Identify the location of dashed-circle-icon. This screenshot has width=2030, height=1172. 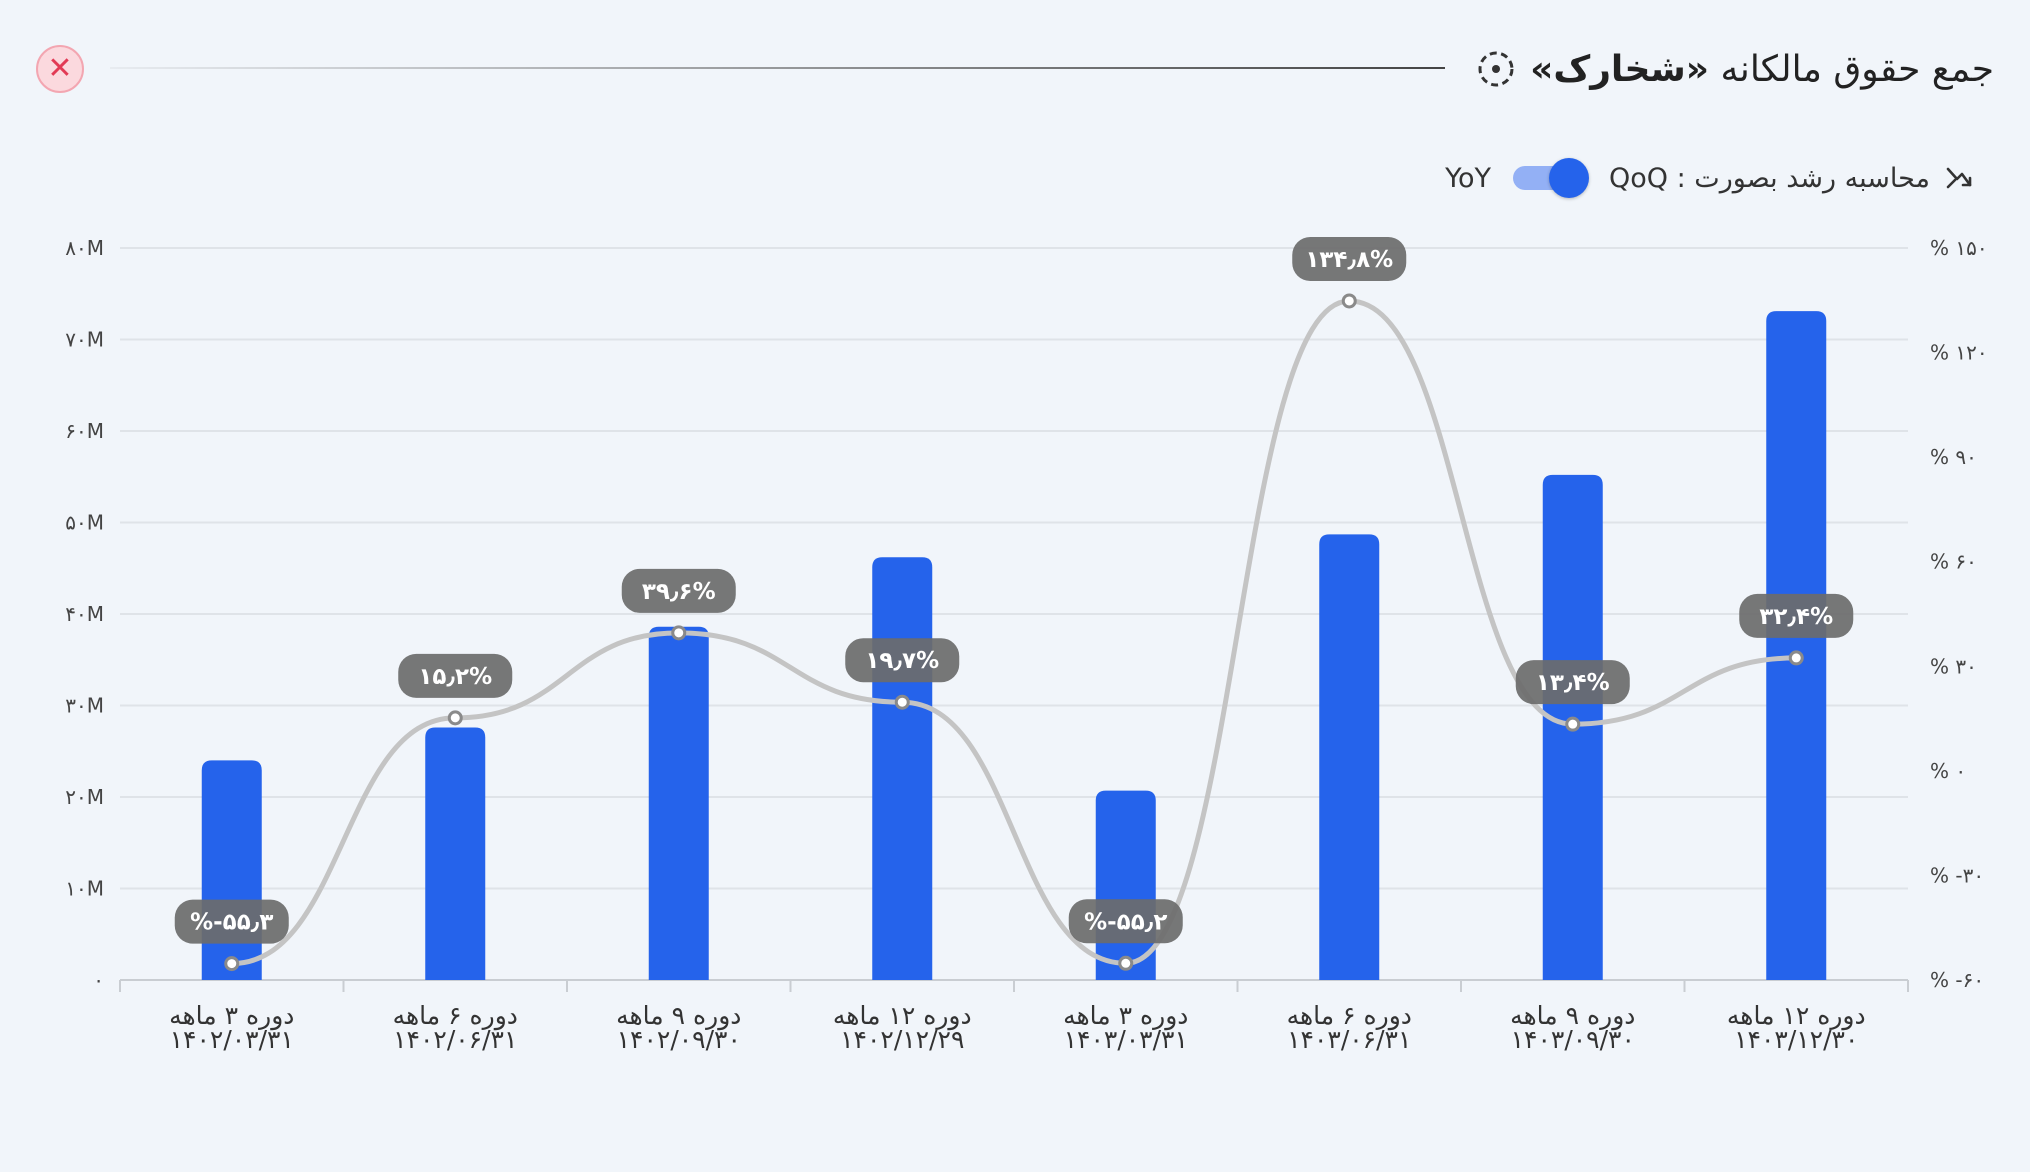
(1496, 69).